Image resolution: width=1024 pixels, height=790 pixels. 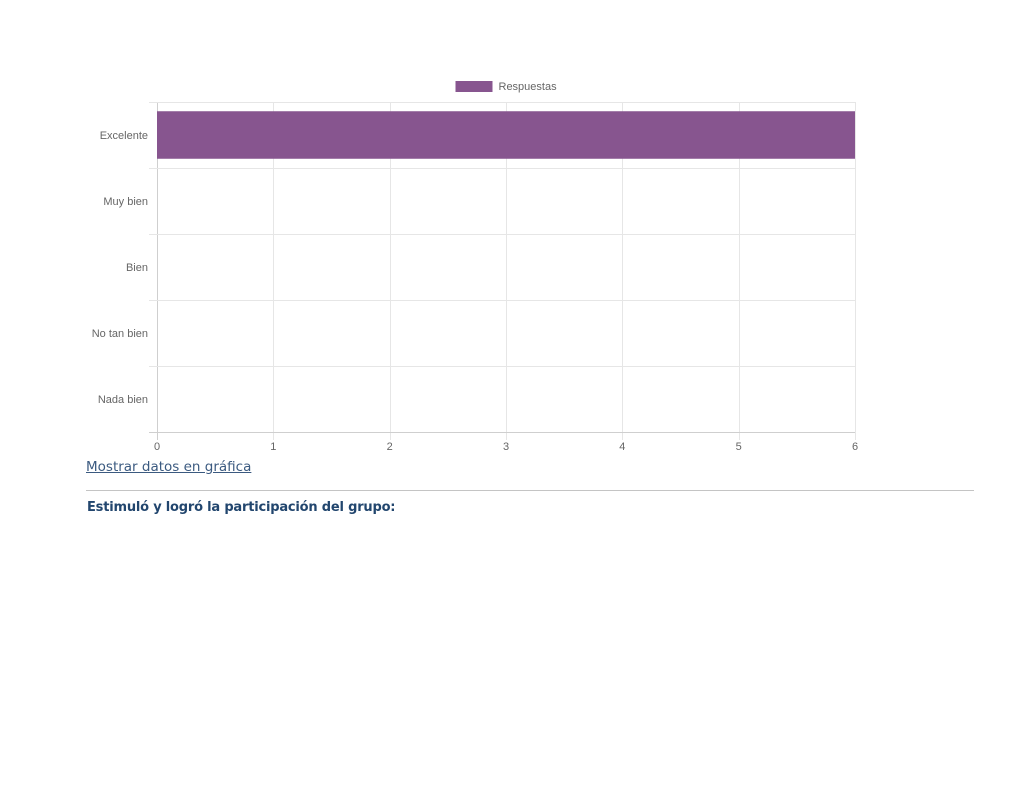 What do you see at coordinates (137, 268) in the screenshot?
I see `y-tick-label: Bien` at bounding box center [137, 268].